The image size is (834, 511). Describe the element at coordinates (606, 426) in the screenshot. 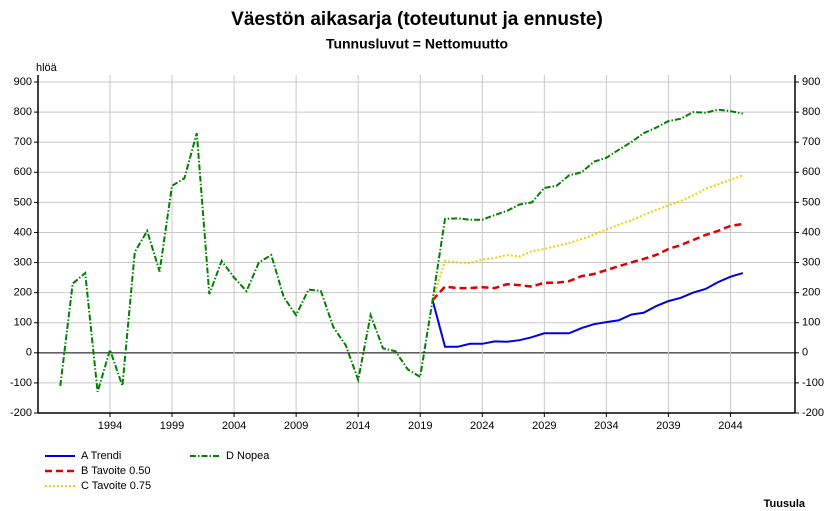

I see `x-tick-label: 2034` at that location.